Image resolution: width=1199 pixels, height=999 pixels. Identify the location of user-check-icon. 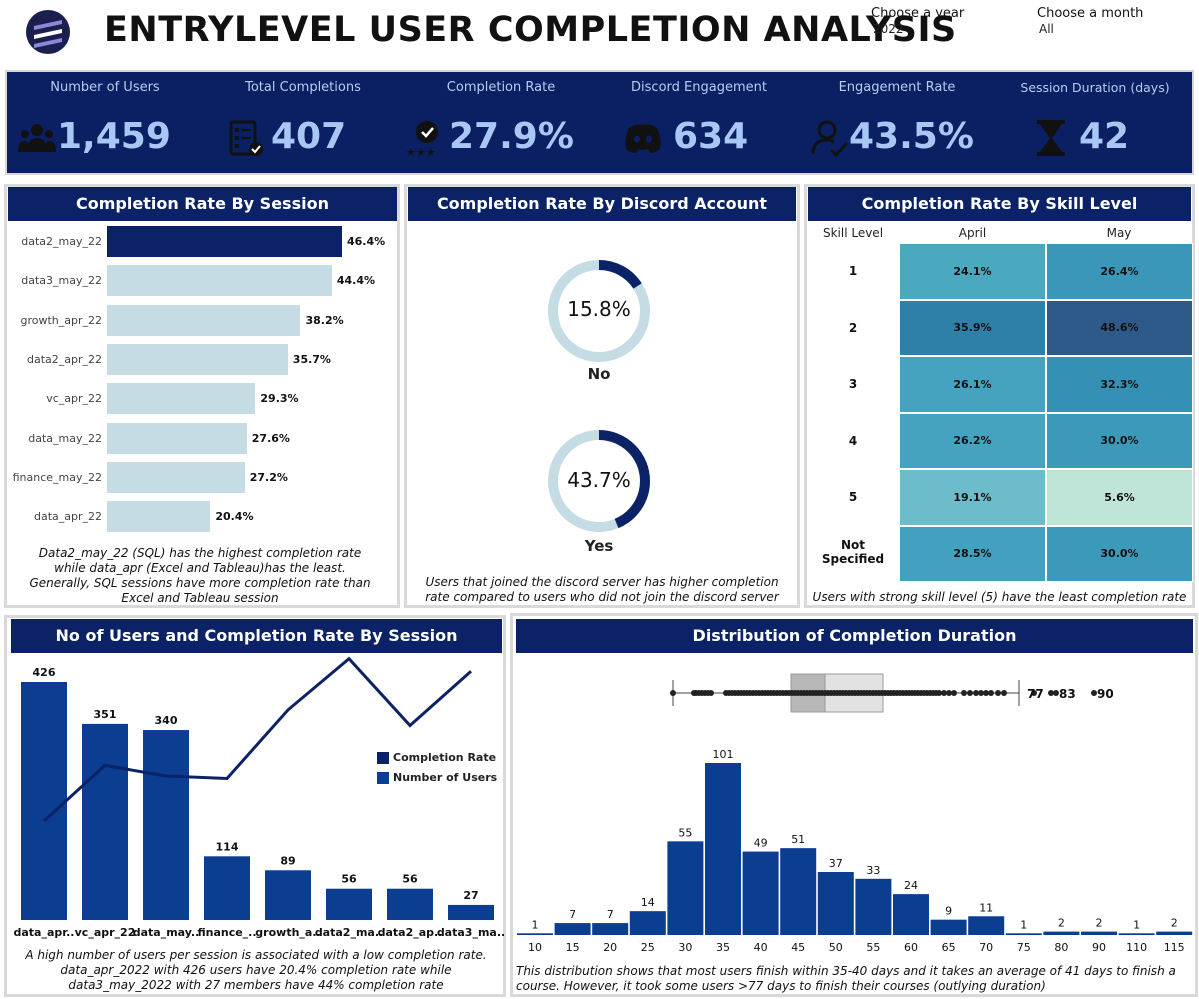
(830, 139).